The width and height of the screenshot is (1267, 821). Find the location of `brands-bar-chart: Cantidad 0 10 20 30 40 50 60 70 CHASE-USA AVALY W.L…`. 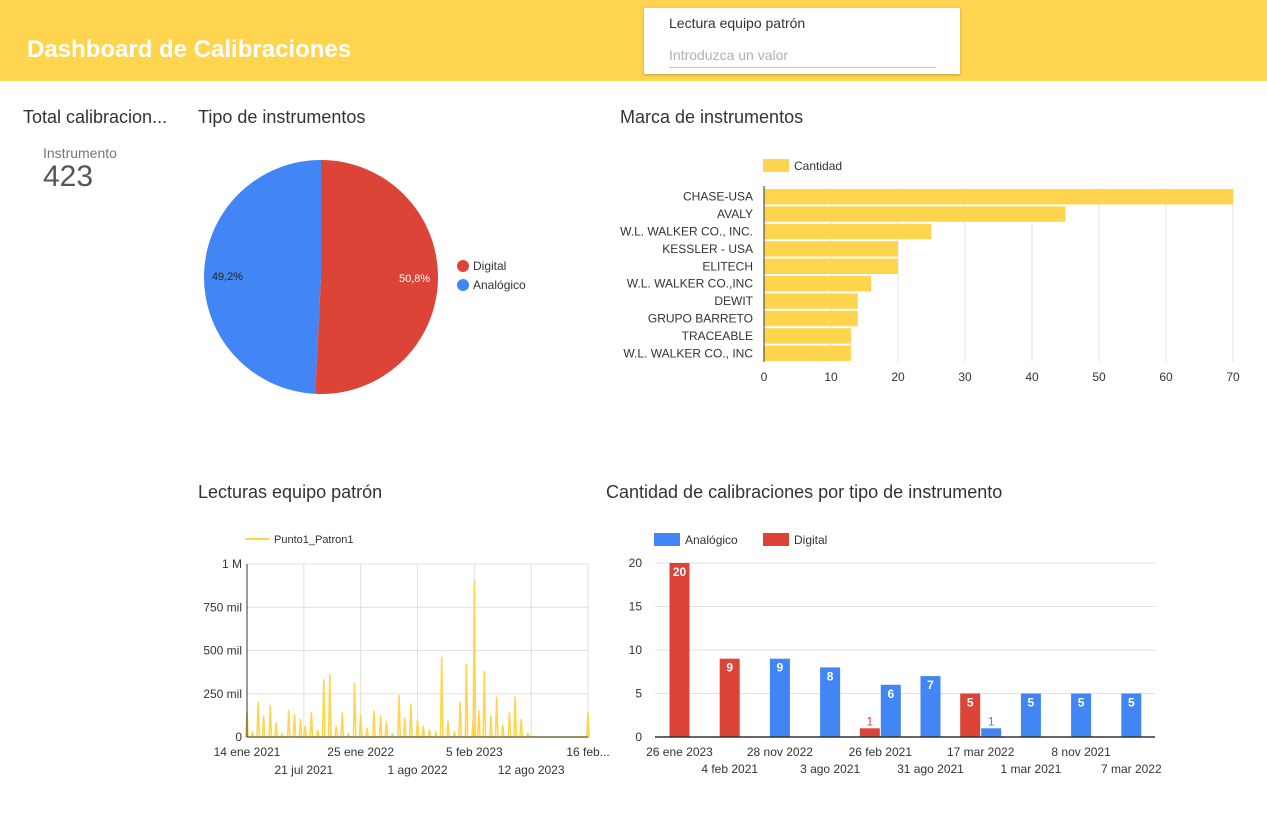

brands-bar-chart: Cantidad 0 10 20 30 40 50 60 70 CHASE-USA AVALY W.L… is located at coordinates (930, 271).